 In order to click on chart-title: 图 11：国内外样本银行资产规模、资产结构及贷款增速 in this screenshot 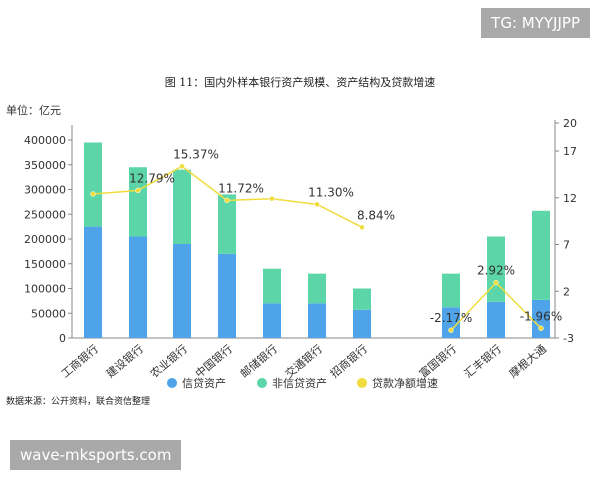, I will do `click(300, 82)`.